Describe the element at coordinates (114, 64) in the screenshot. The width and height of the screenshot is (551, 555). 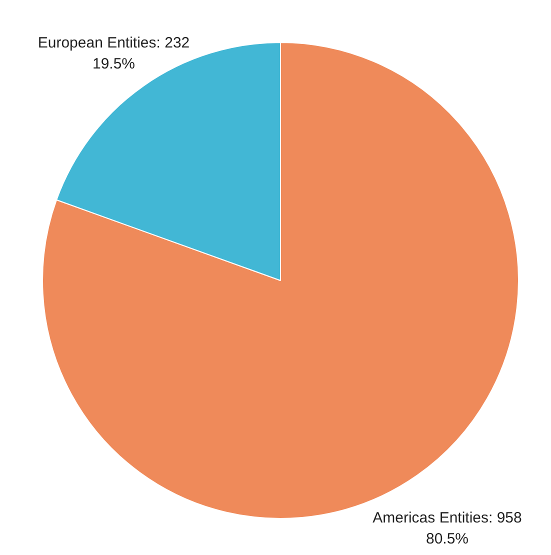
I see `data-label: 19.5%` at that location.